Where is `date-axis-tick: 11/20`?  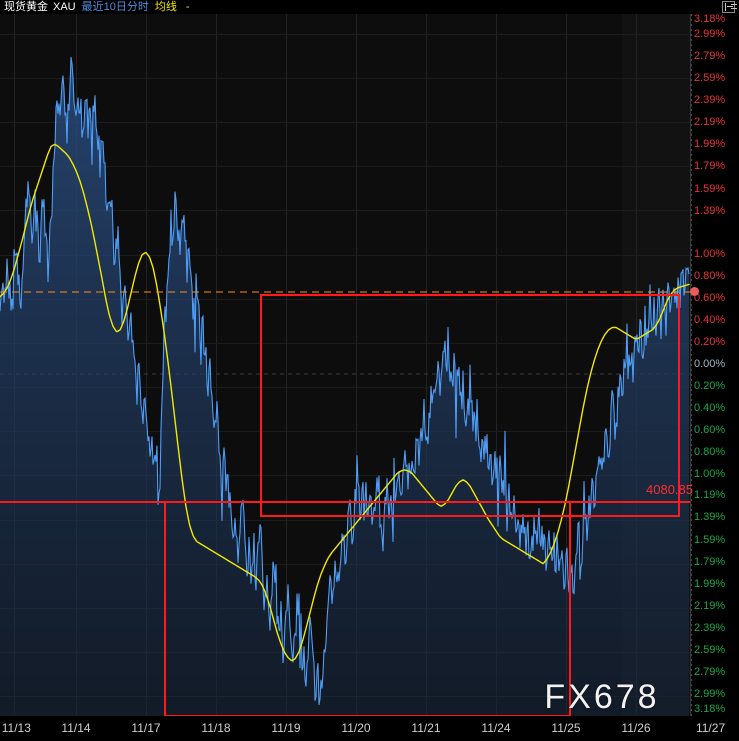 date-axis-tick: 11/20 is located at coordinates (356, 728).